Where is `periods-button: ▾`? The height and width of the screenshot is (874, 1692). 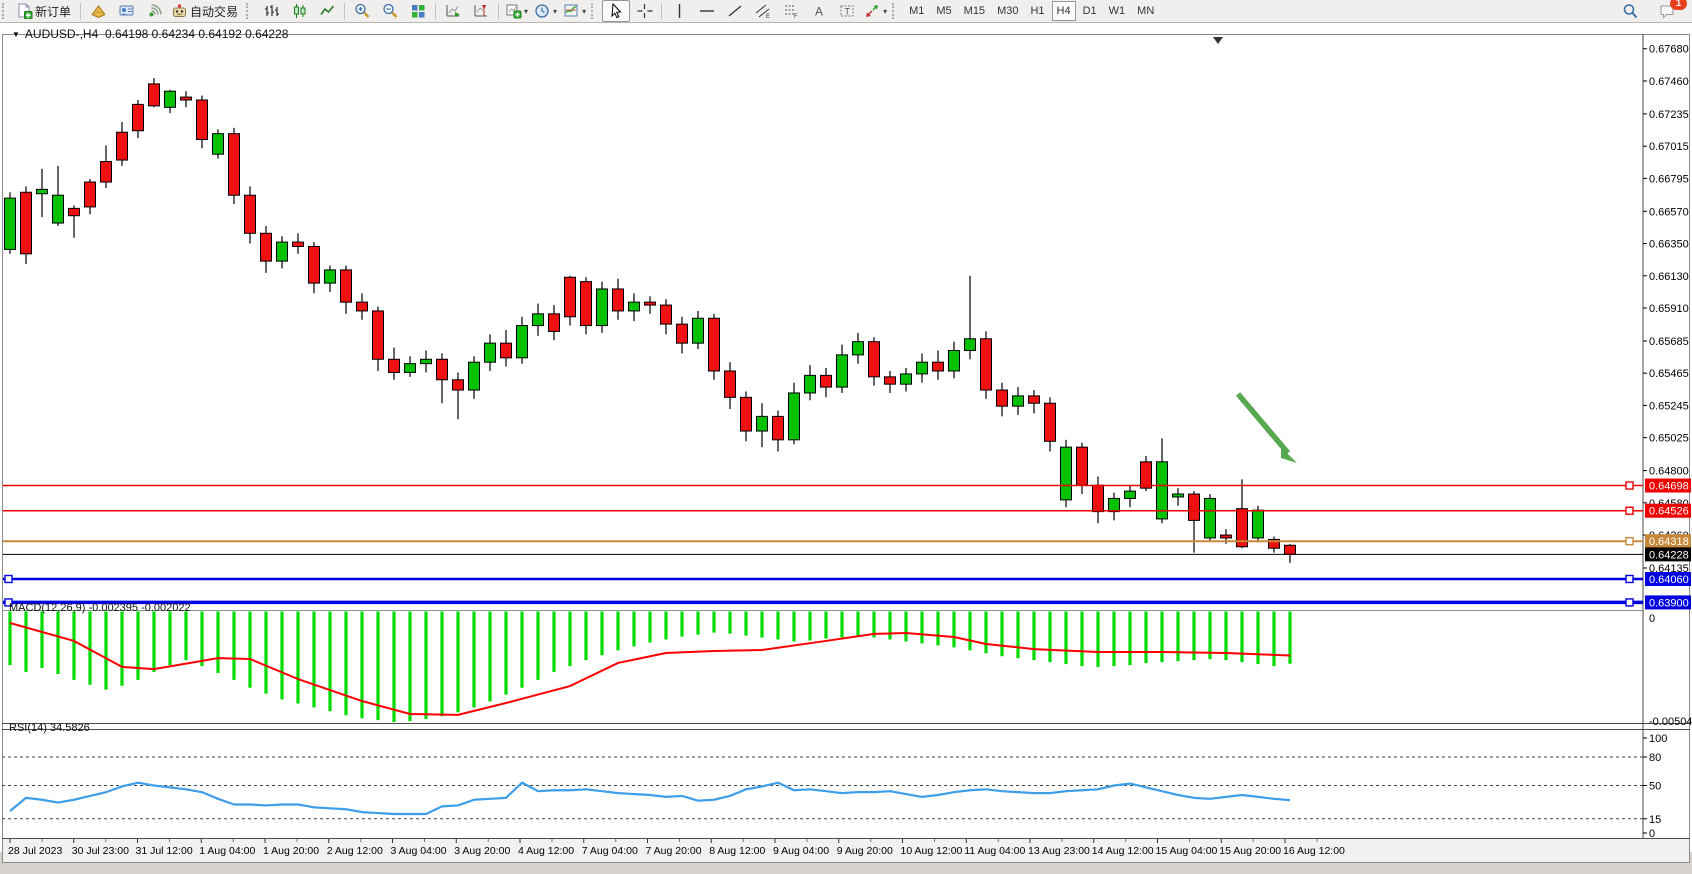 periods-button: ▾ is located at coordinates (545, 11).